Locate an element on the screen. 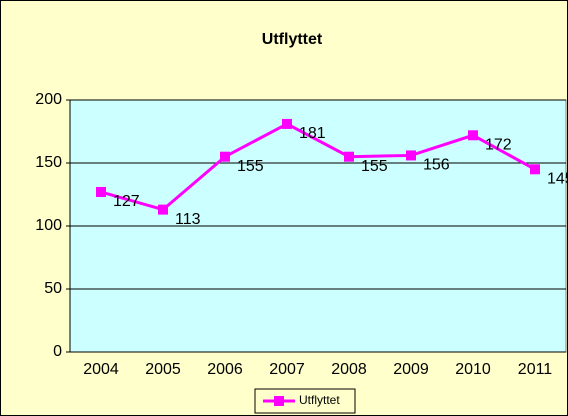 This screenshot has height=416, width=568. data-label: 181 is located at coordinates (312, 133).